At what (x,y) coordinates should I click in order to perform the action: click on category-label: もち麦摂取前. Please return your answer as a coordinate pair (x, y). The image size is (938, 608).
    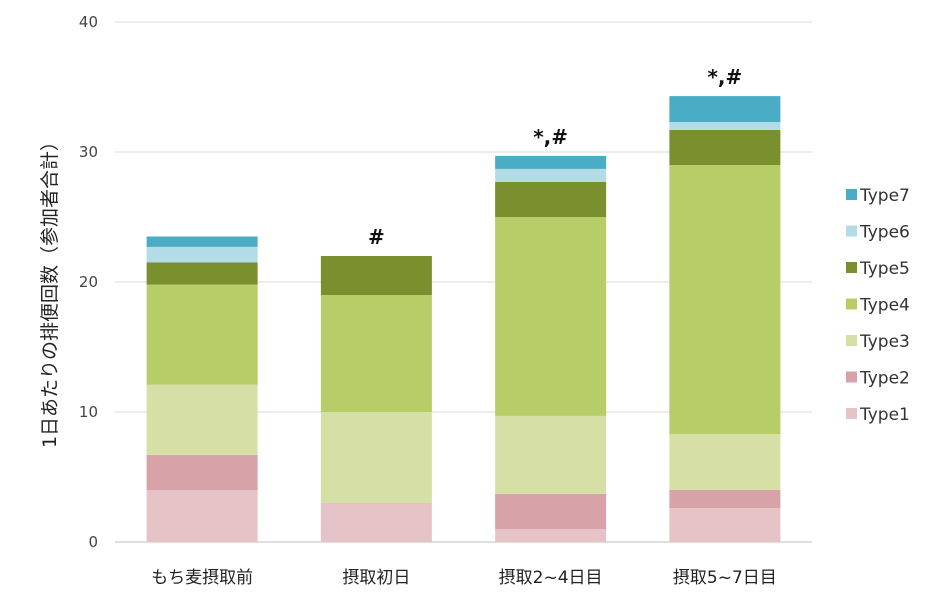
    Looking at the image, I should click on (202, 578).